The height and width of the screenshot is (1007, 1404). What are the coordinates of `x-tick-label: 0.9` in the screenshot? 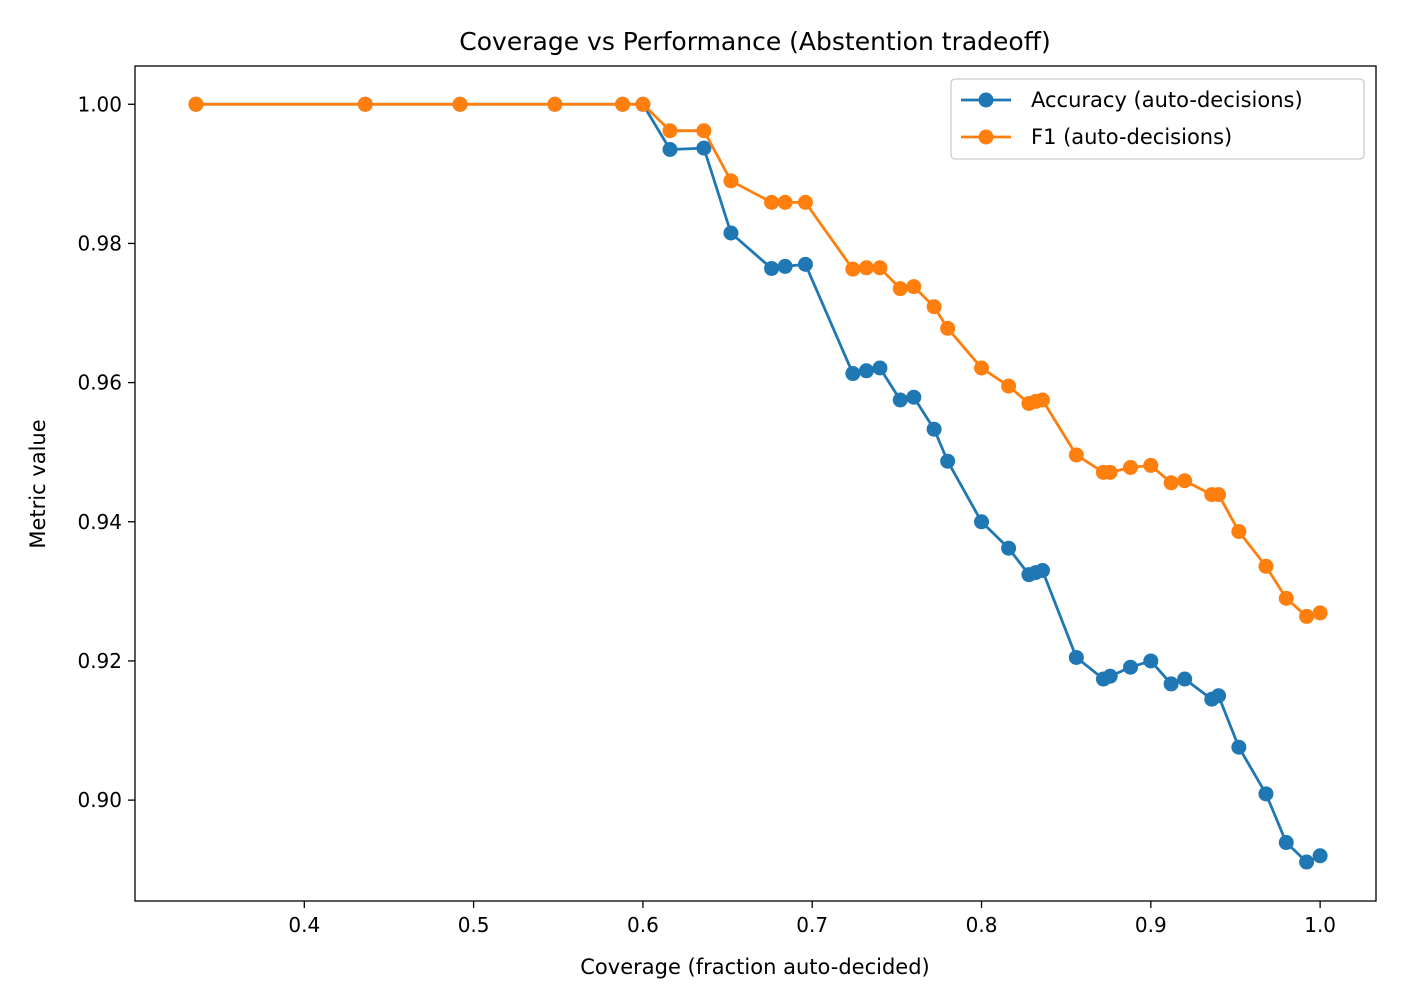 It's located at (1151, 925).